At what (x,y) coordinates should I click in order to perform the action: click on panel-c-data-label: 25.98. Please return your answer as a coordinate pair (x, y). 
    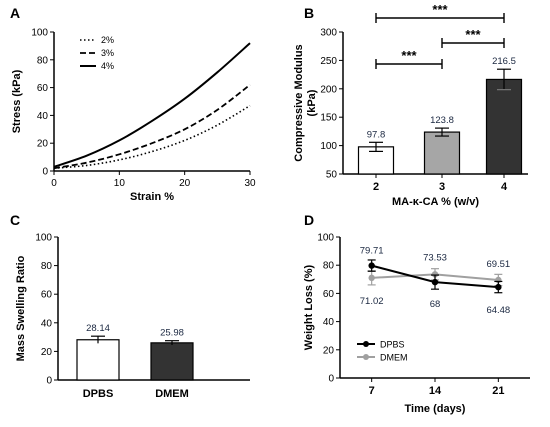
    Looking at the image, I should click on (172, 333).